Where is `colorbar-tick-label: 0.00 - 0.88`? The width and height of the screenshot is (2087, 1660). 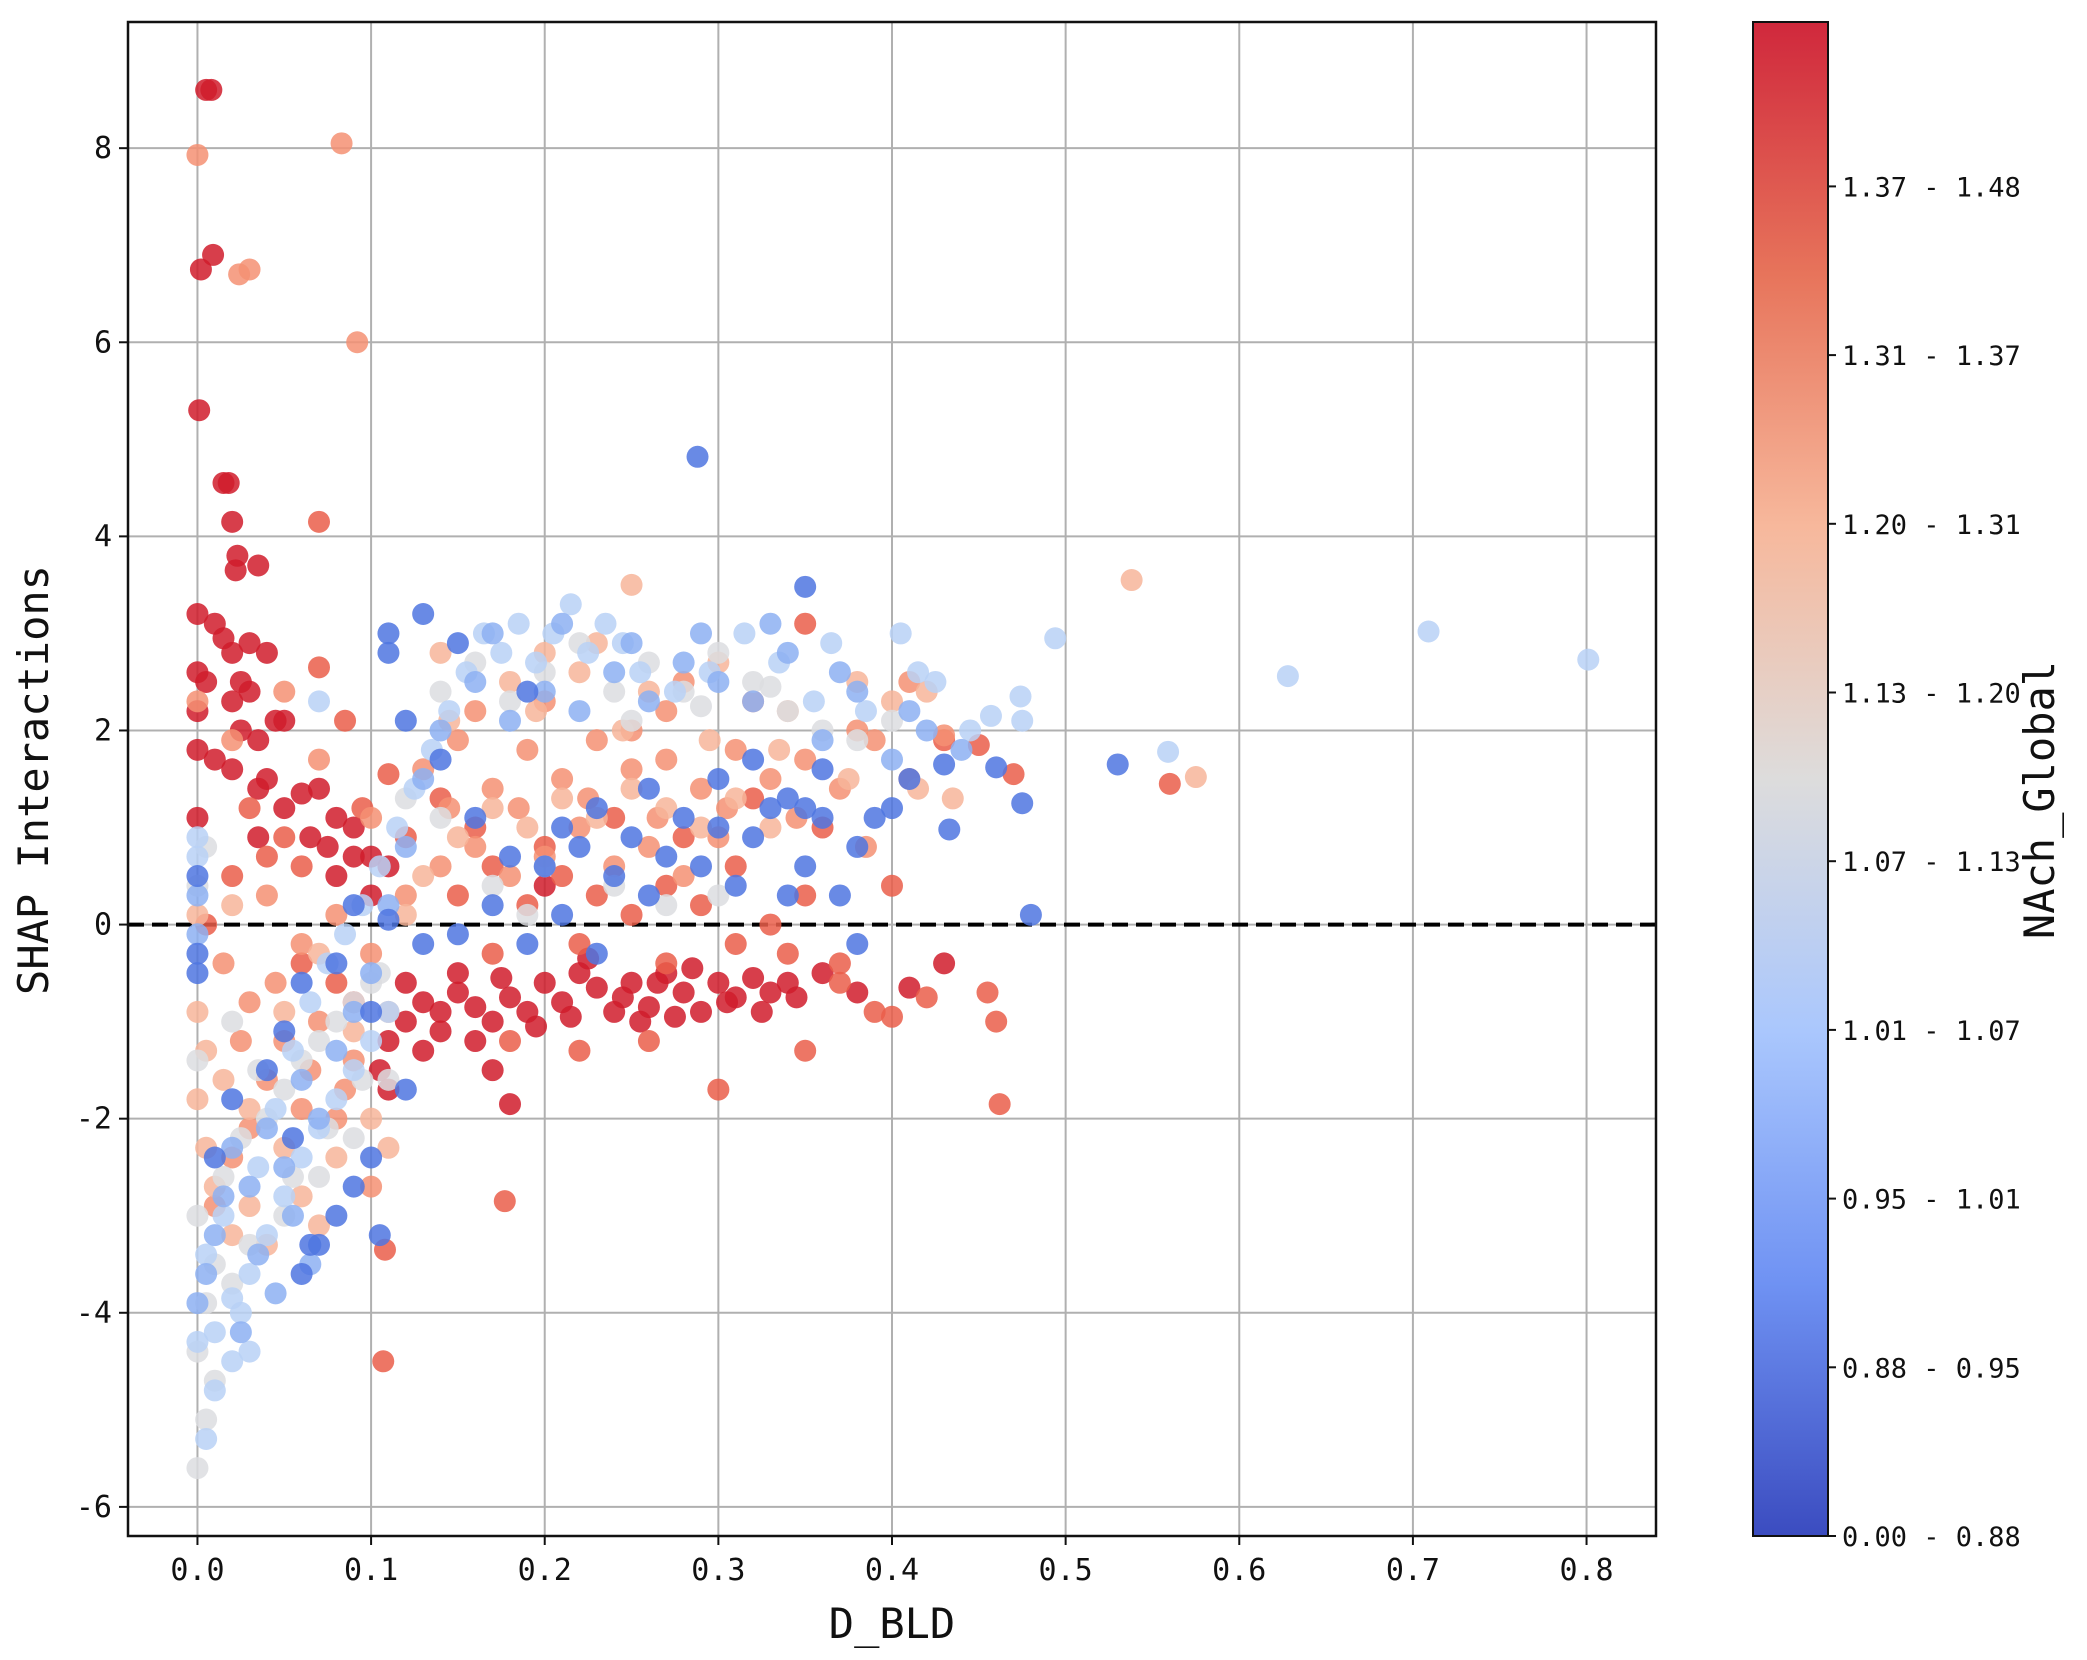
colorbar-tick-label: 0.00 - 0.88 is located at coordinates (1931, 1537).